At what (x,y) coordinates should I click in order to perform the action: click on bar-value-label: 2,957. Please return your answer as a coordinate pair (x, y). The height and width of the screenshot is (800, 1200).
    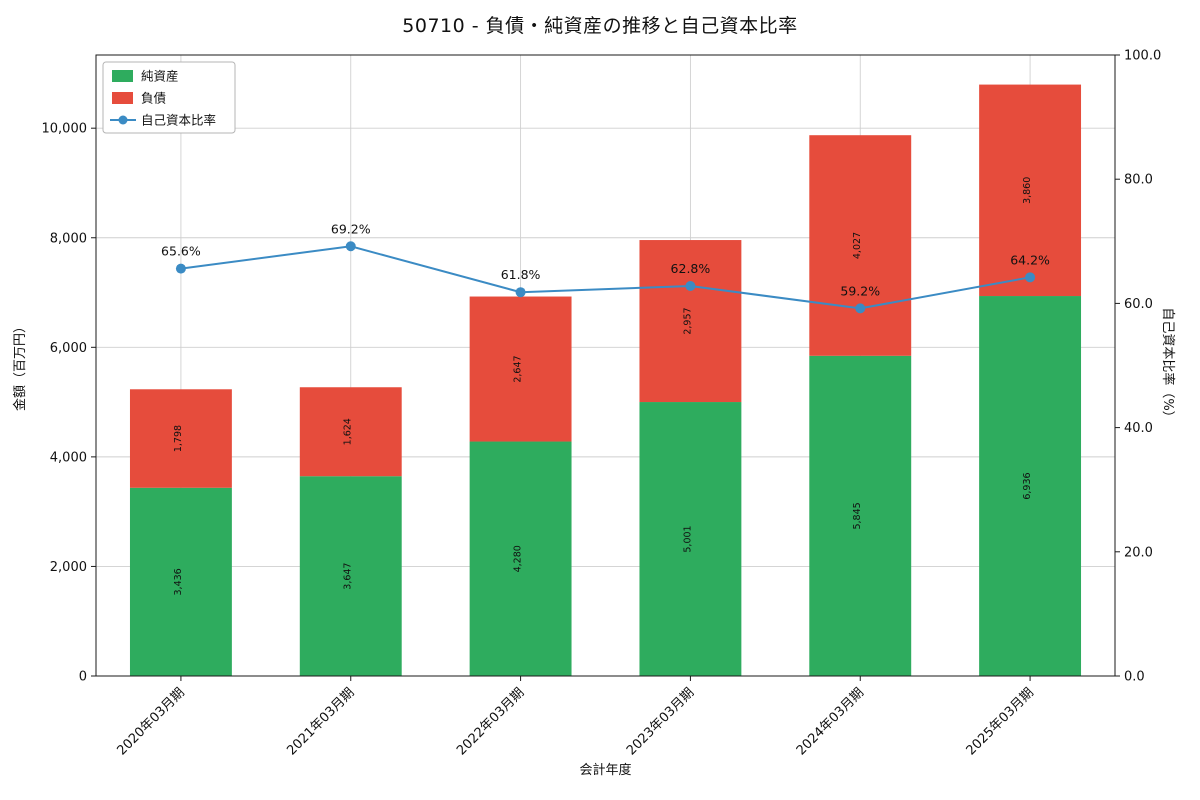
    Looking at the image, I should click on (687, 320).